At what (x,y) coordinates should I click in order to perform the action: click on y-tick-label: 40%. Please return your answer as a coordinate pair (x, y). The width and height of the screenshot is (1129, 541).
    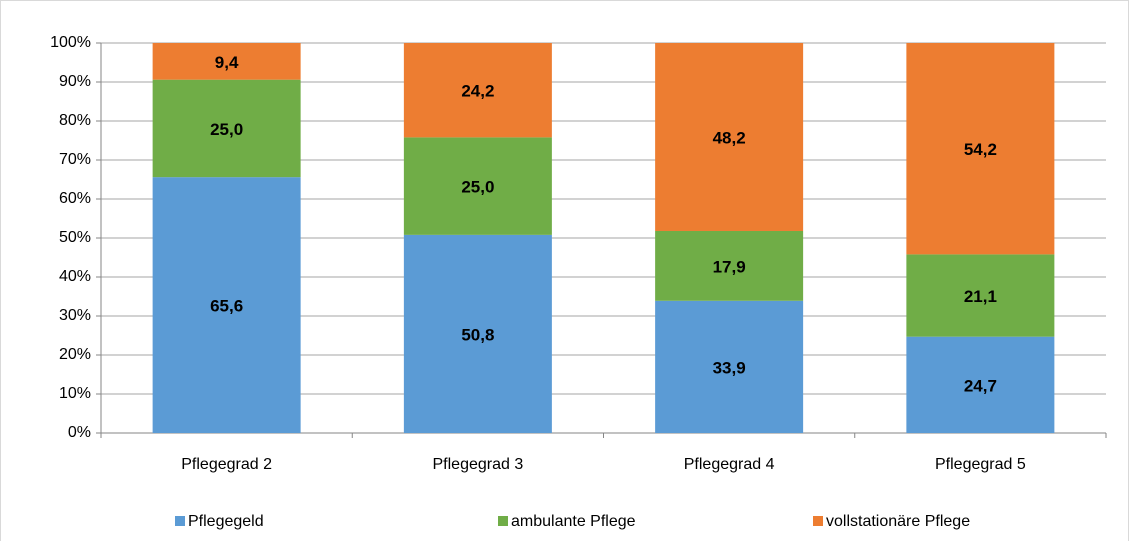
    Looking at the image, I should click on (75, 276).